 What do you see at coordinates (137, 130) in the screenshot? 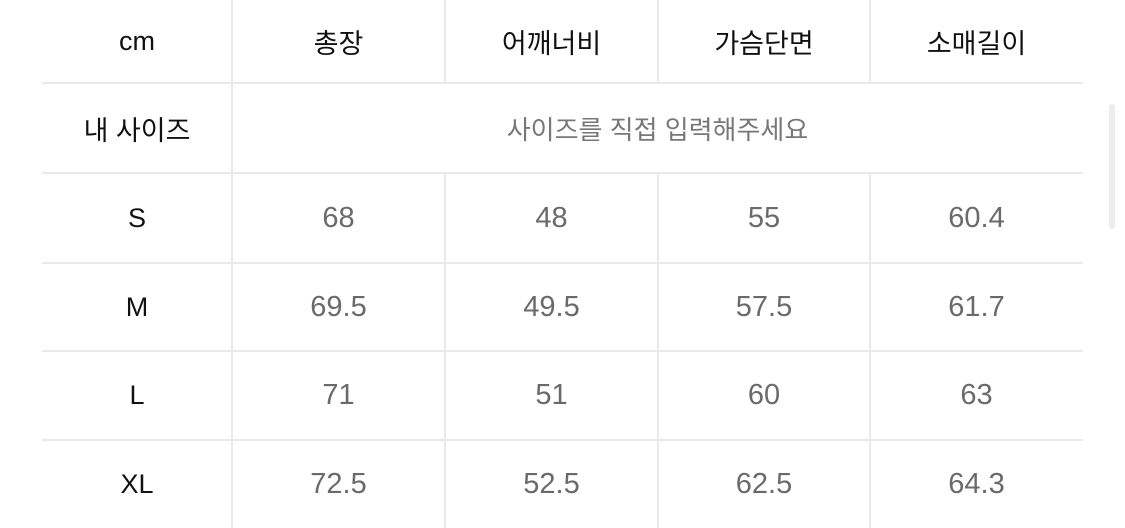
I see `my-size-label: 내 사이즈` at bounding box center [137, 130].